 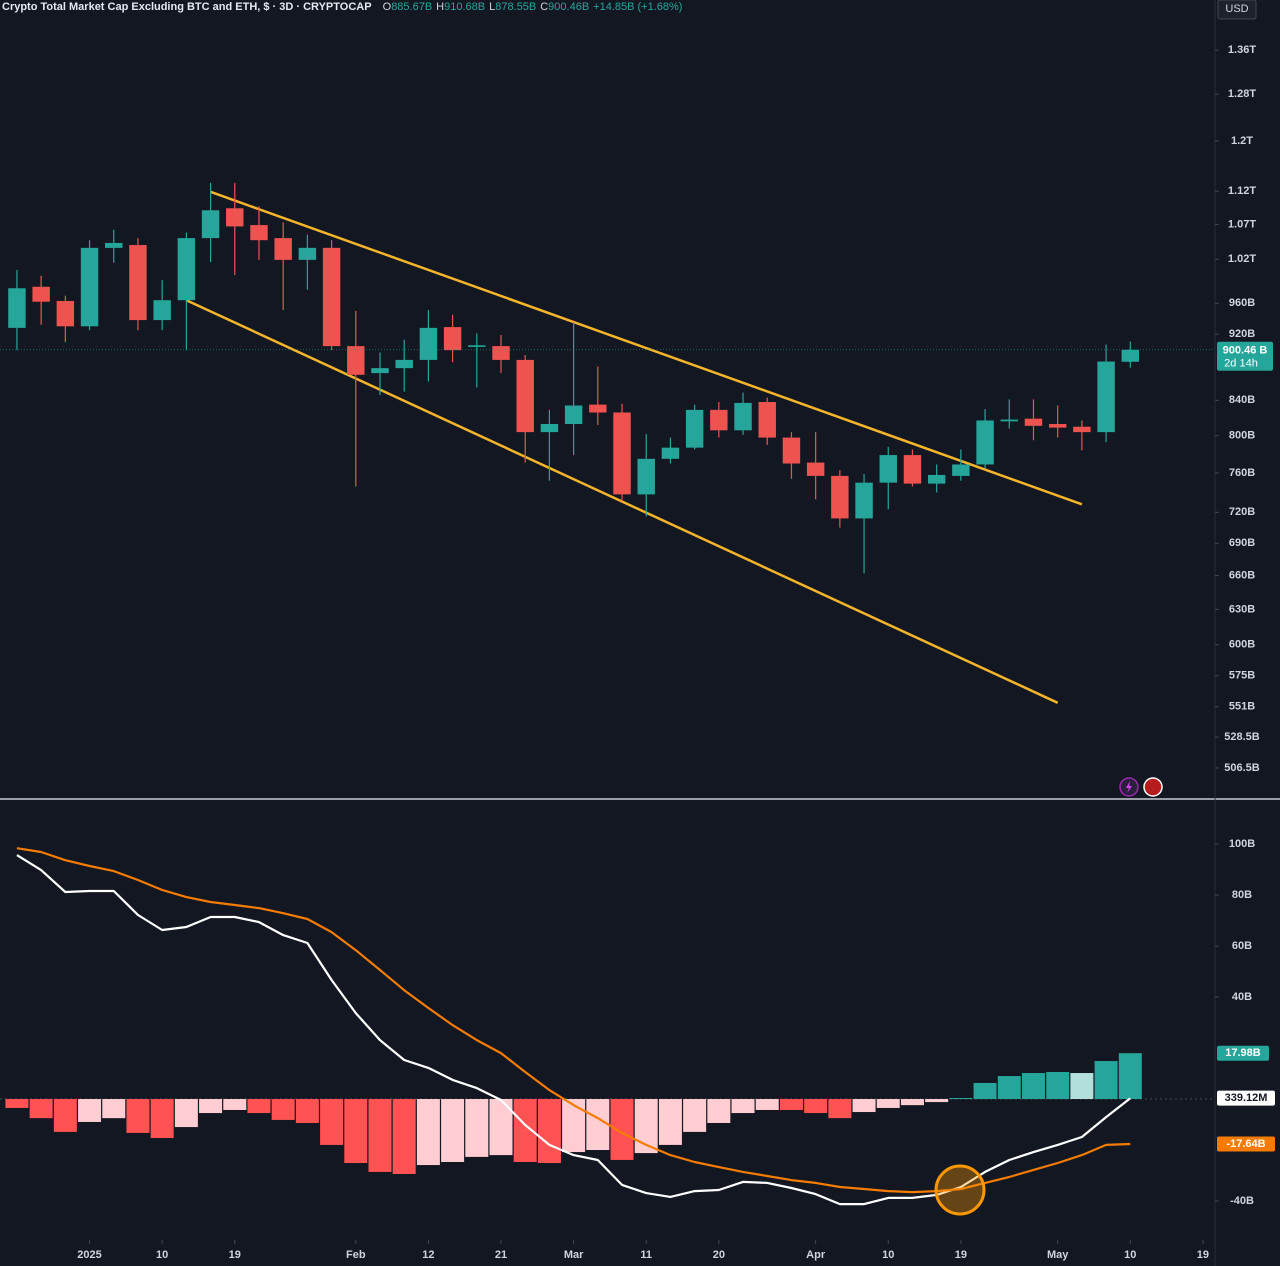 I want to click on y-tick-label: 1.2T, so click(x=1242, y=141).